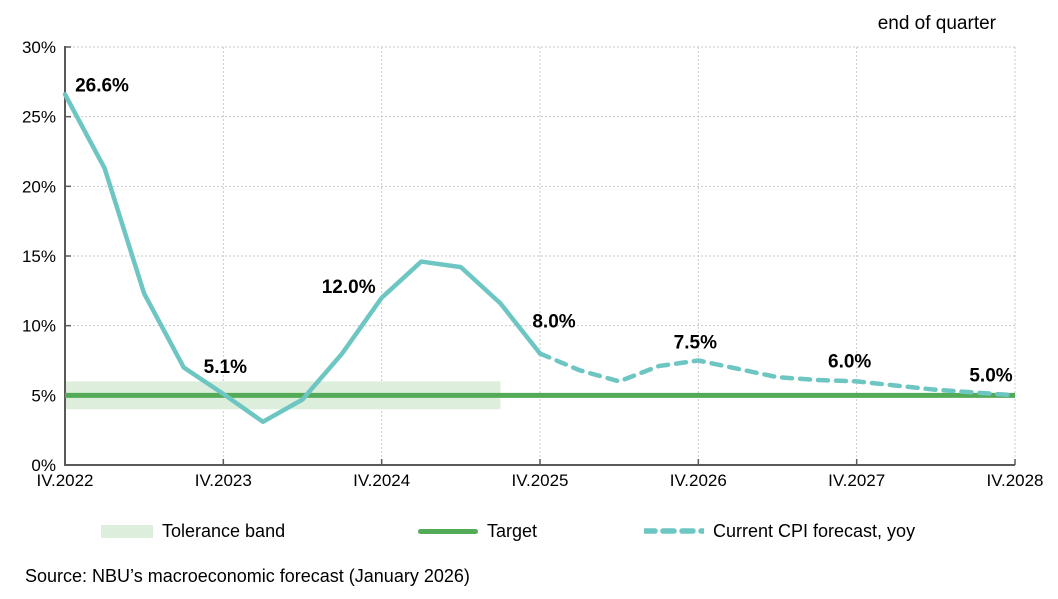  What do you see at coordinates (223, 480) in the screenshot?
I see `x-tick-label: IV.2023` at bounding box center [223, 480].